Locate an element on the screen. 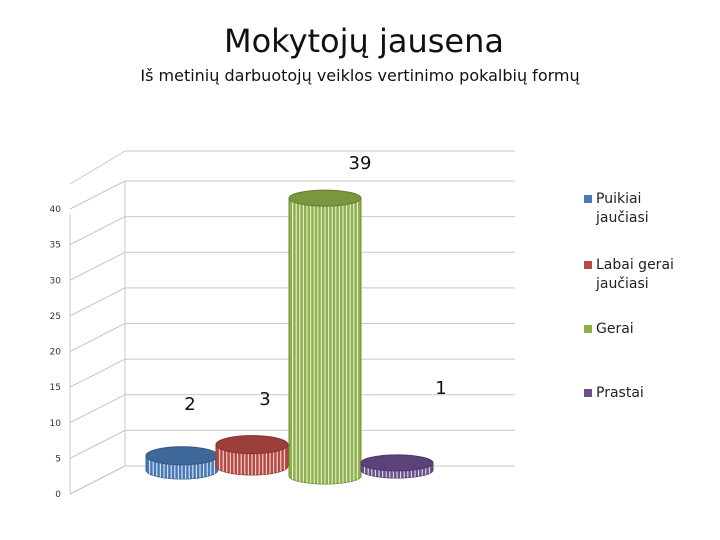 This screenshot has width=720, height=540. y-tick-label: 35 is located at coordinates (55, 246).